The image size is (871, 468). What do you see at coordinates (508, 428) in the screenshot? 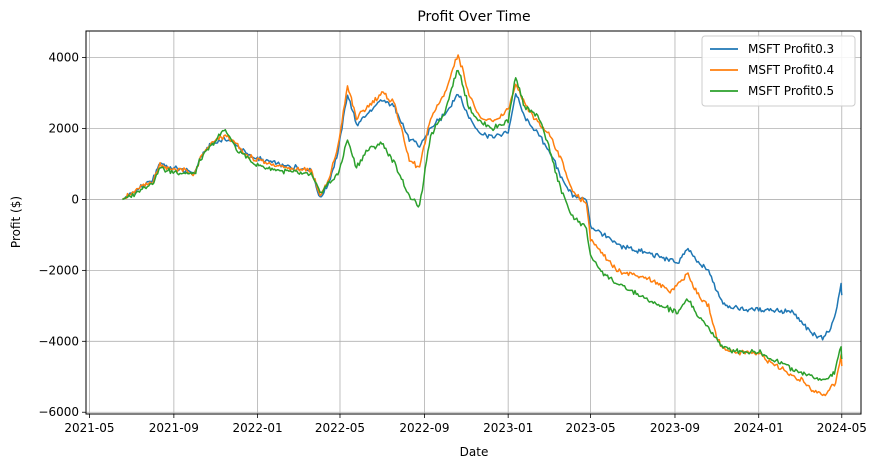
I see `x-tick-label-5: 2023-01` at bounding box center [508, 428].